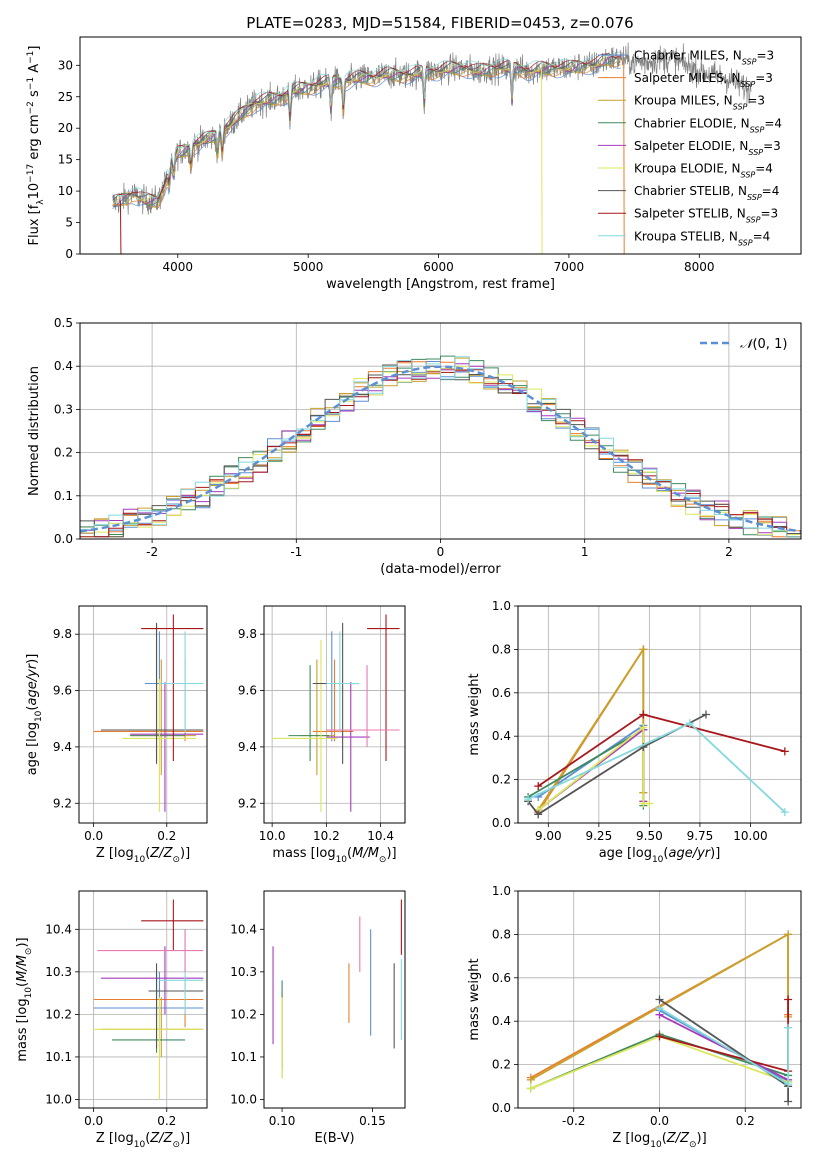 This screenshot has width=819, height=1170. I want to click on label-part: Z/Z, so click(161, 1138).